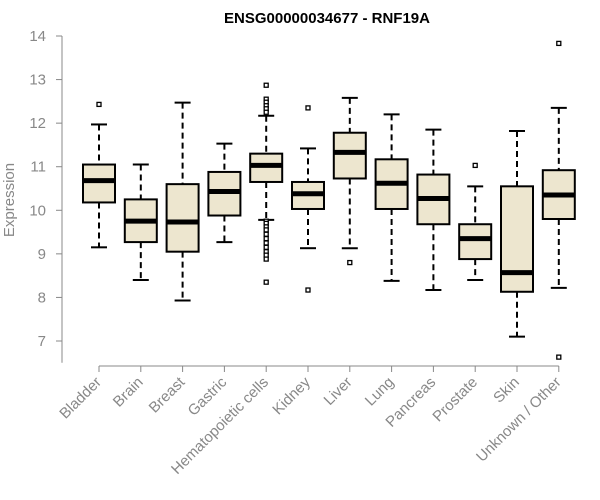 The width and height of the screenshot is (600, 500). What do you see at coordinates (506, 390) in the screenshot?
I see `x-category-label: Skin` at bounding box center [506, 390].